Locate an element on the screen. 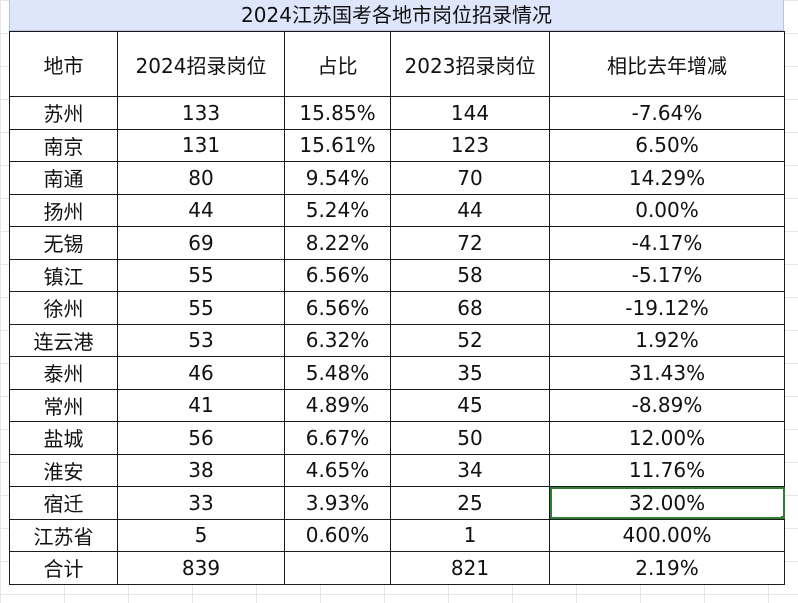  change-cell: -4.17% is located at coordinates (667, 243).